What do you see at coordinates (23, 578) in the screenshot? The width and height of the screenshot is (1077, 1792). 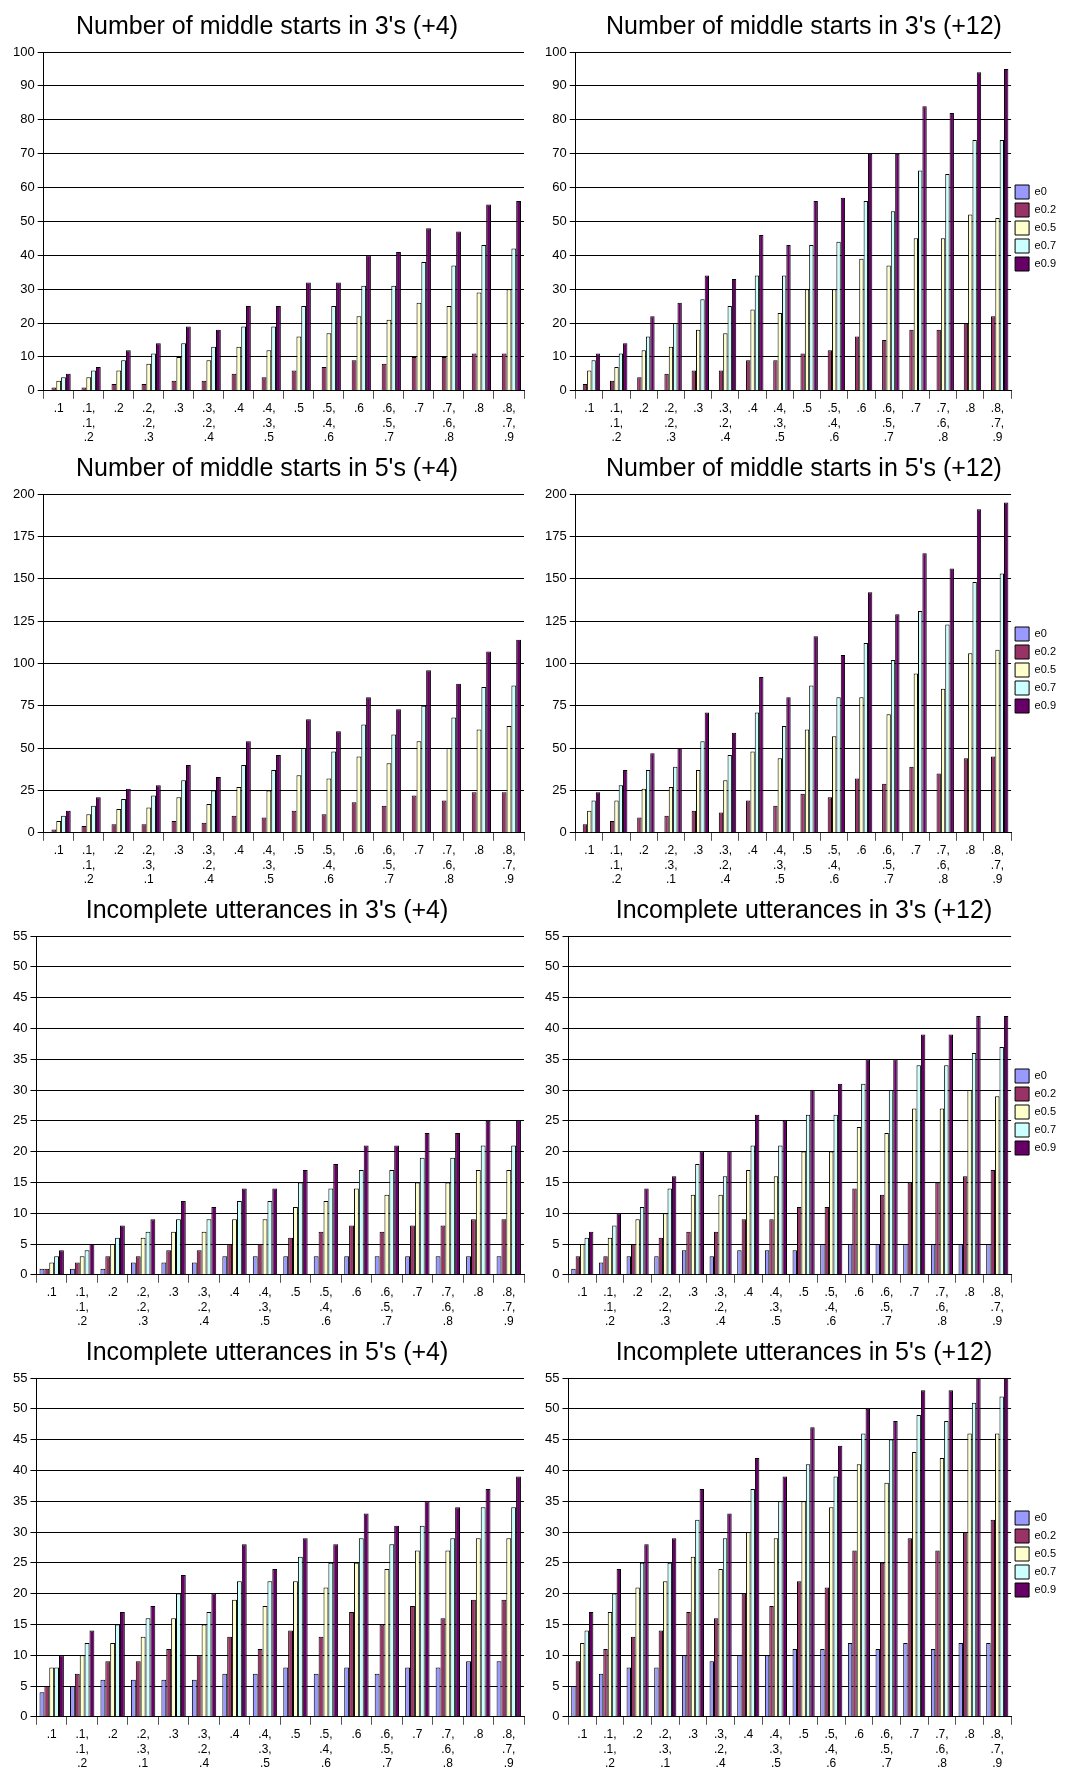 I see `y-tick-label: 150` at bounding box center [23, 578].